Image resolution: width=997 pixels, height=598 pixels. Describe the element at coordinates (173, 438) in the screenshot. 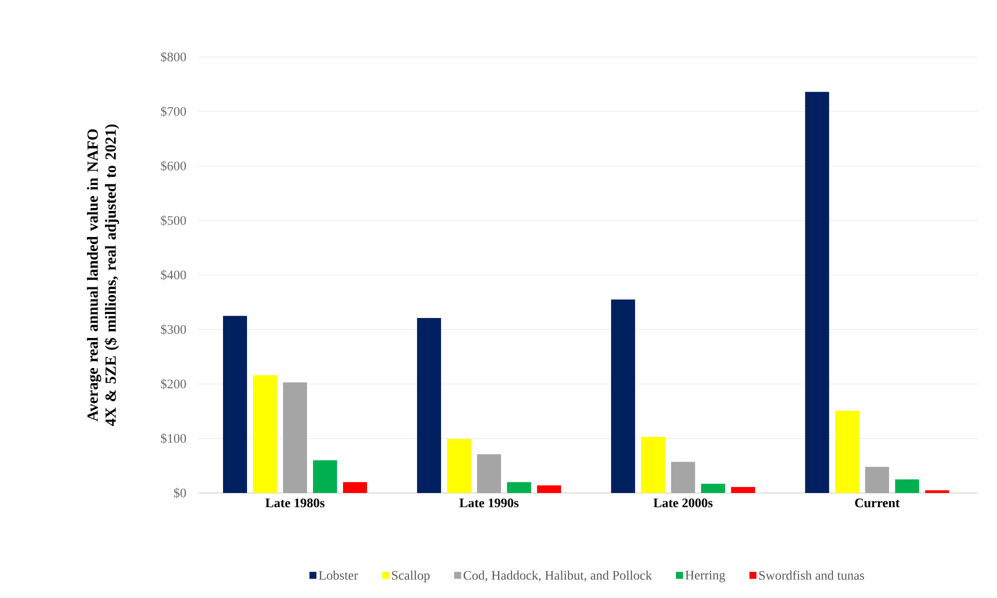

I see `y-tick-label: $100` at that location.